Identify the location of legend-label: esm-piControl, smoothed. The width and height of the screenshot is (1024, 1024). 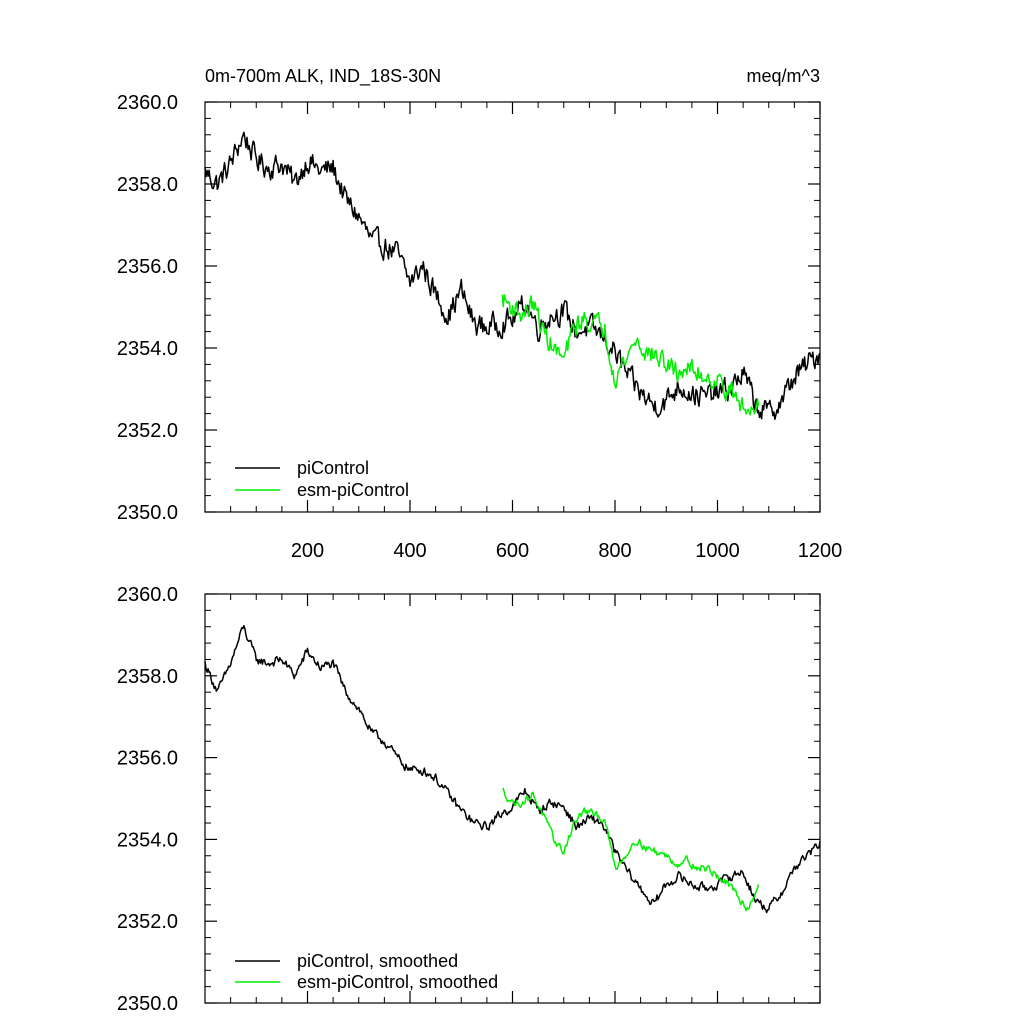
(397, 982).